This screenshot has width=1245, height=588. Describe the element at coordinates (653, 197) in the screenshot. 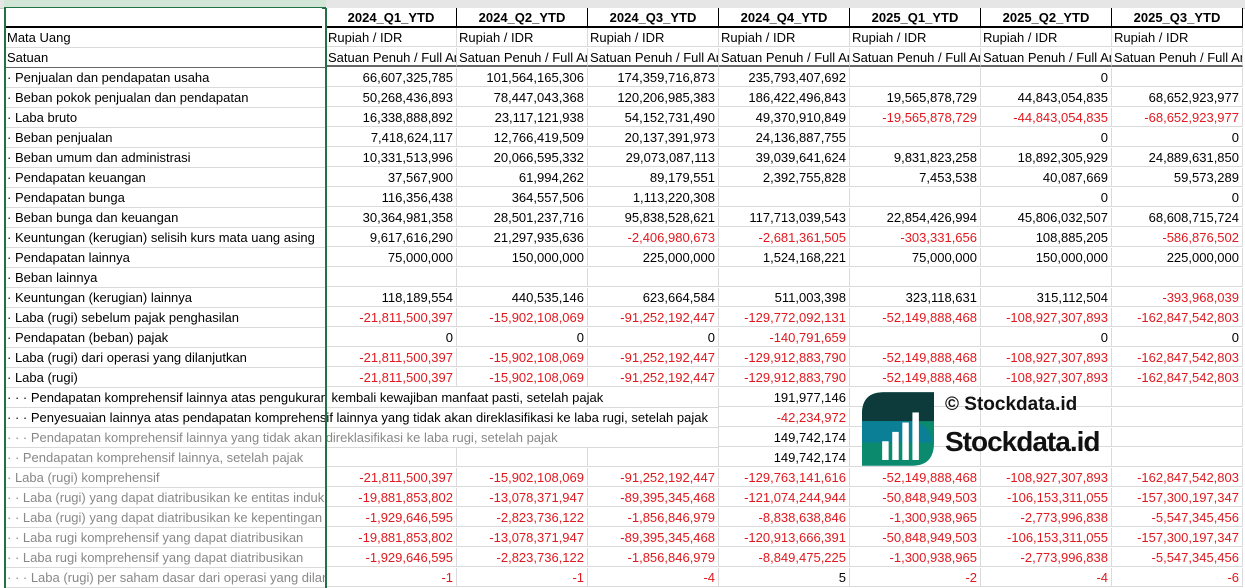

I see `value-cell: 1,113,220,308` at that location.